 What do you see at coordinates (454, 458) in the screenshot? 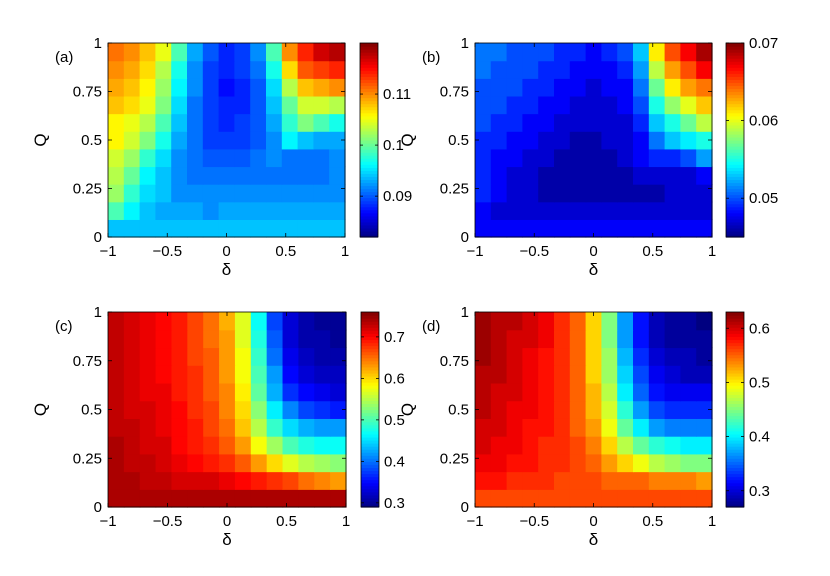
I see `y-tick-label: 0.25` at bounding box center [454, 458].